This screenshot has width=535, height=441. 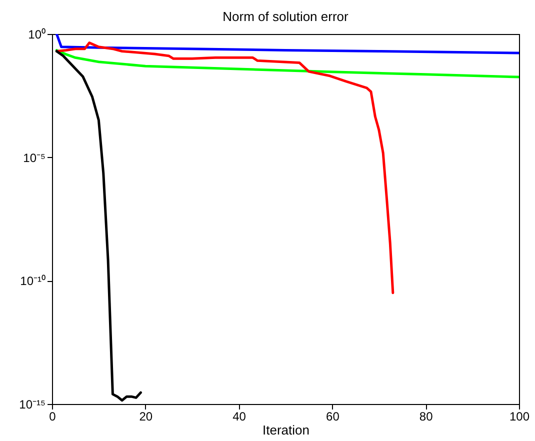 What do you see at coordinates (33, 281) in the screenshot?
I see `y-tick-label: 10⁻¹⁰` at bounding box center [33, 281].